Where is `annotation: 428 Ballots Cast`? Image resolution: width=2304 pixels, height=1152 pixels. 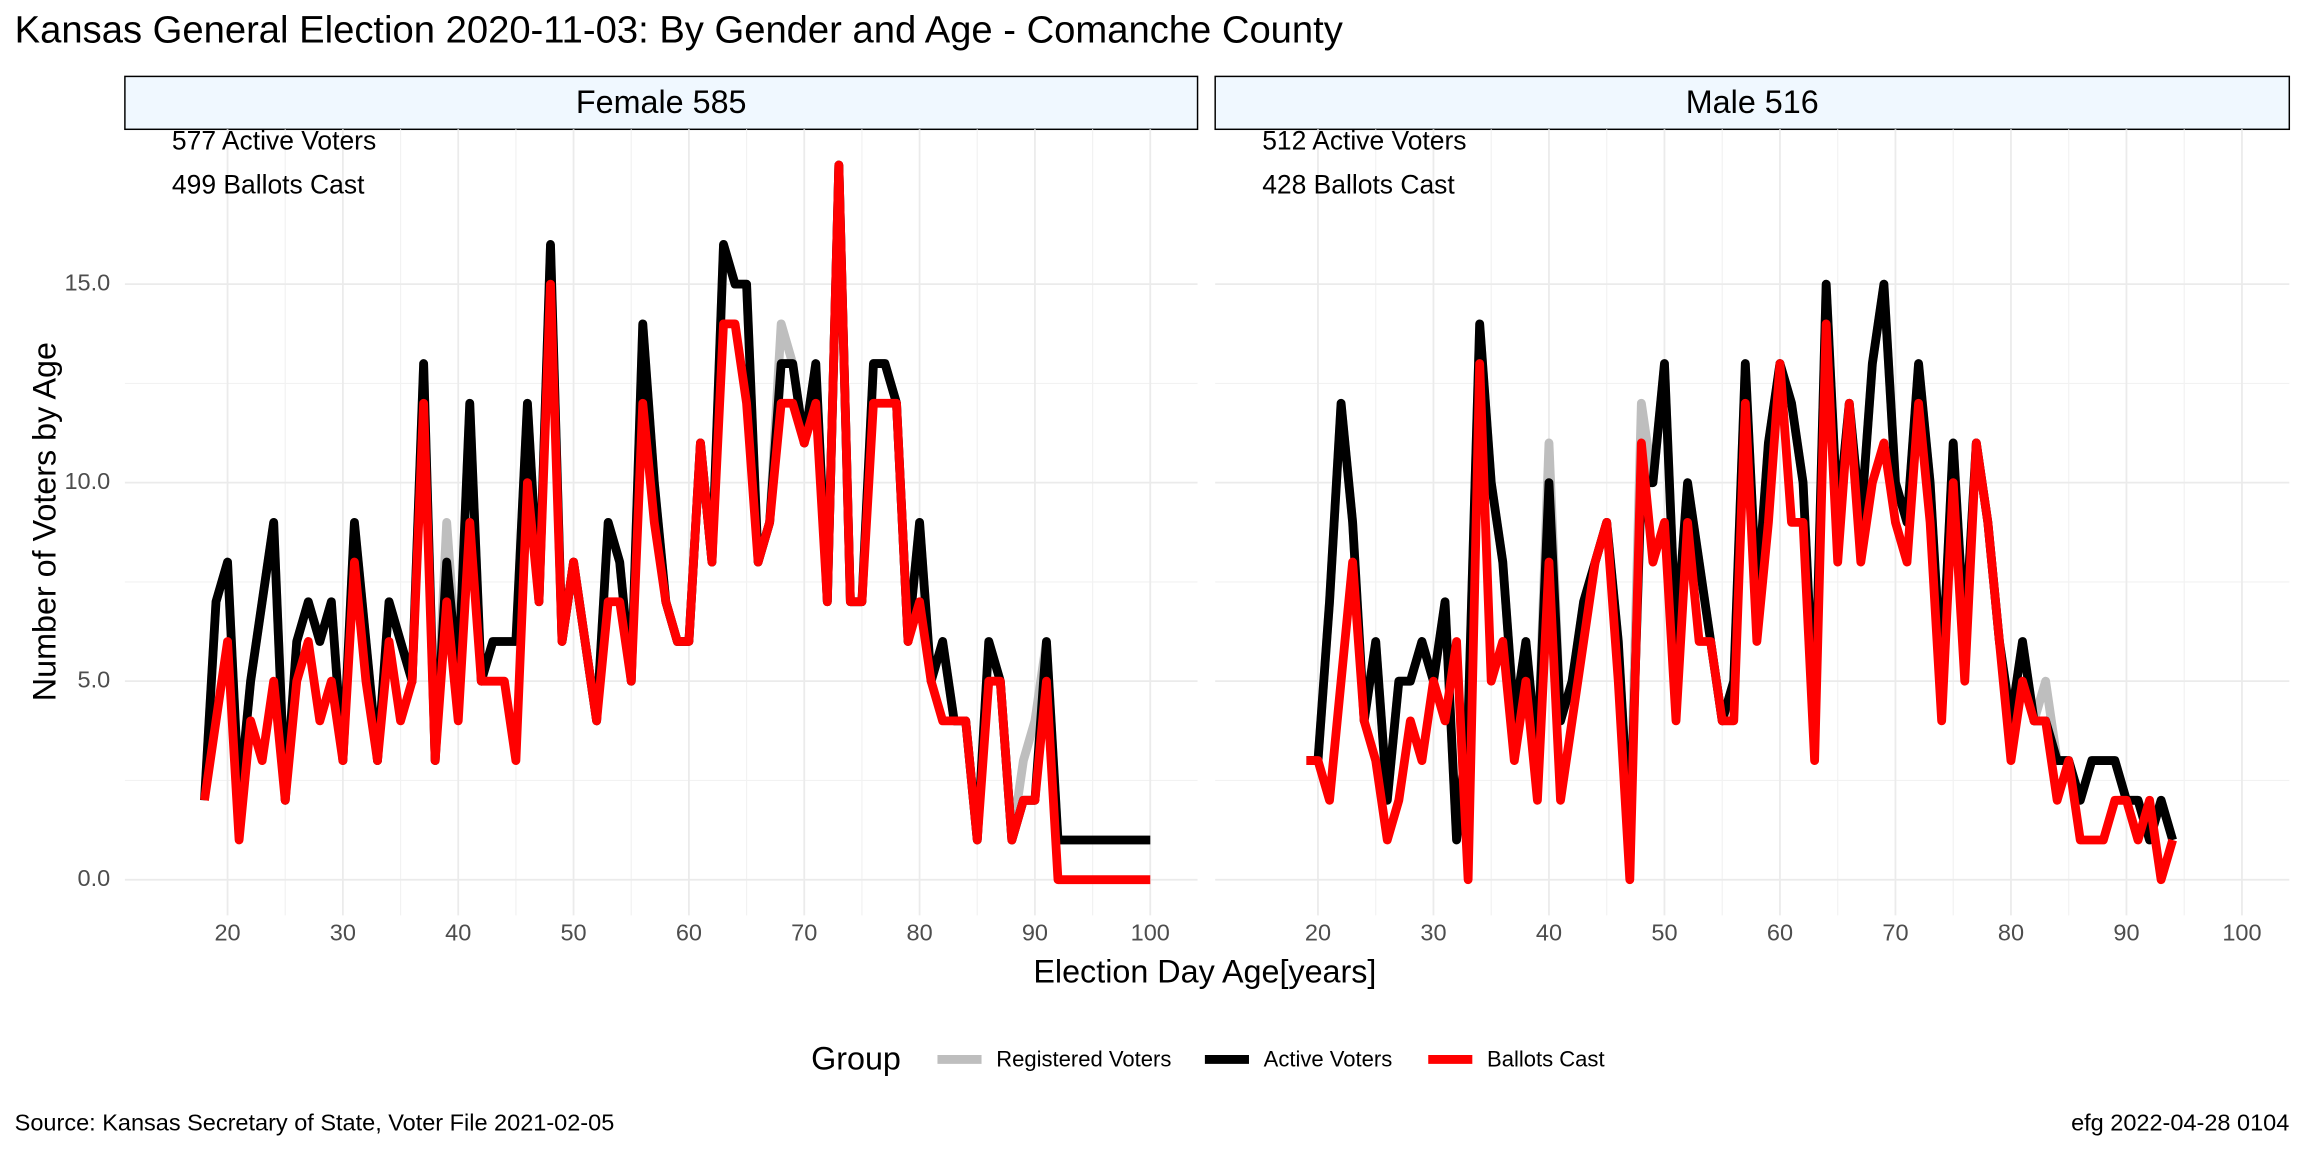 annotation: 428 Ballots Cast is located at coordinates (1358, 185).